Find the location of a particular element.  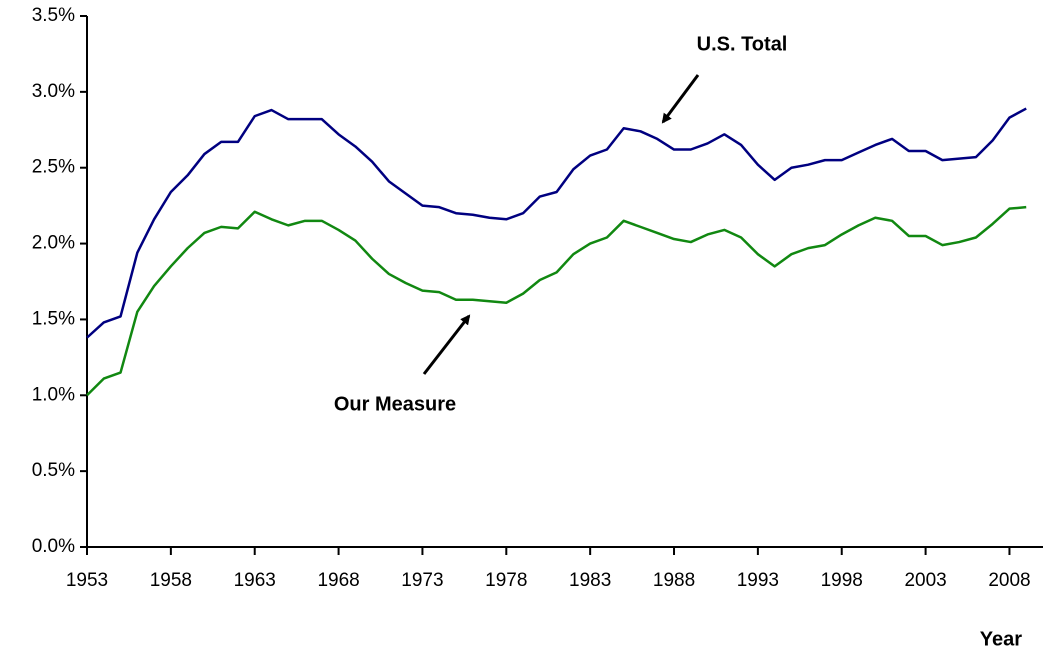

x-tick-label: 1958 is located at coordinates (171, 580).